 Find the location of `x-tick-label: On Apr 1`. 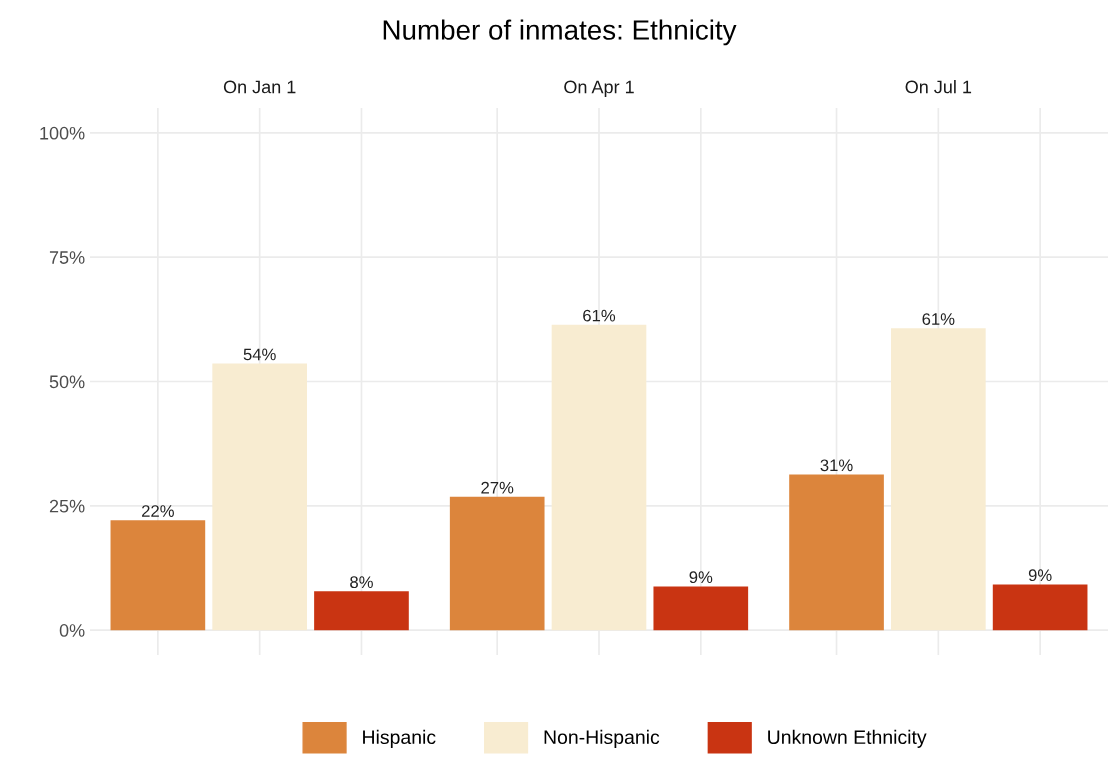

x-tick-label: On Apr 1 is located at coordinates (599, 88).